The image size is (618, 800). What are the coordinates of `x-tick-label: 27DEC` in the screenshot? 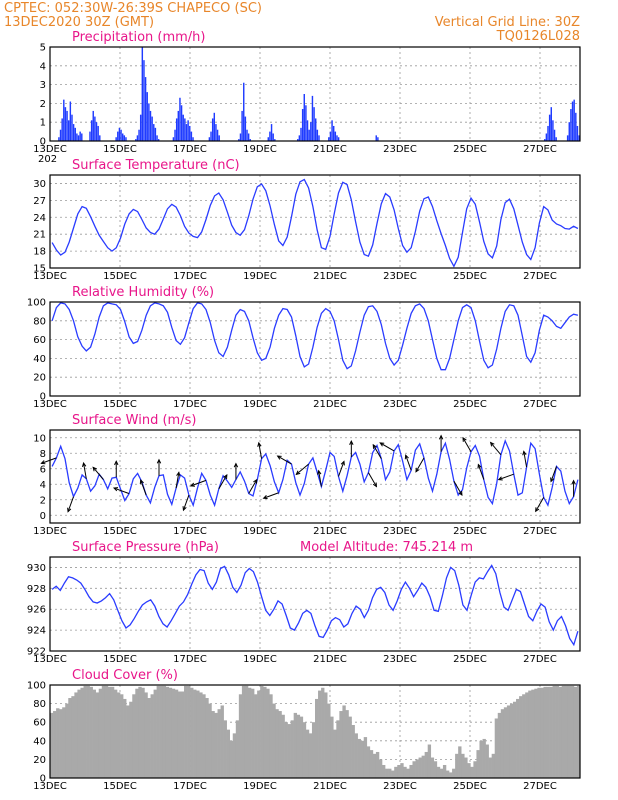 It's located at (540, 149).